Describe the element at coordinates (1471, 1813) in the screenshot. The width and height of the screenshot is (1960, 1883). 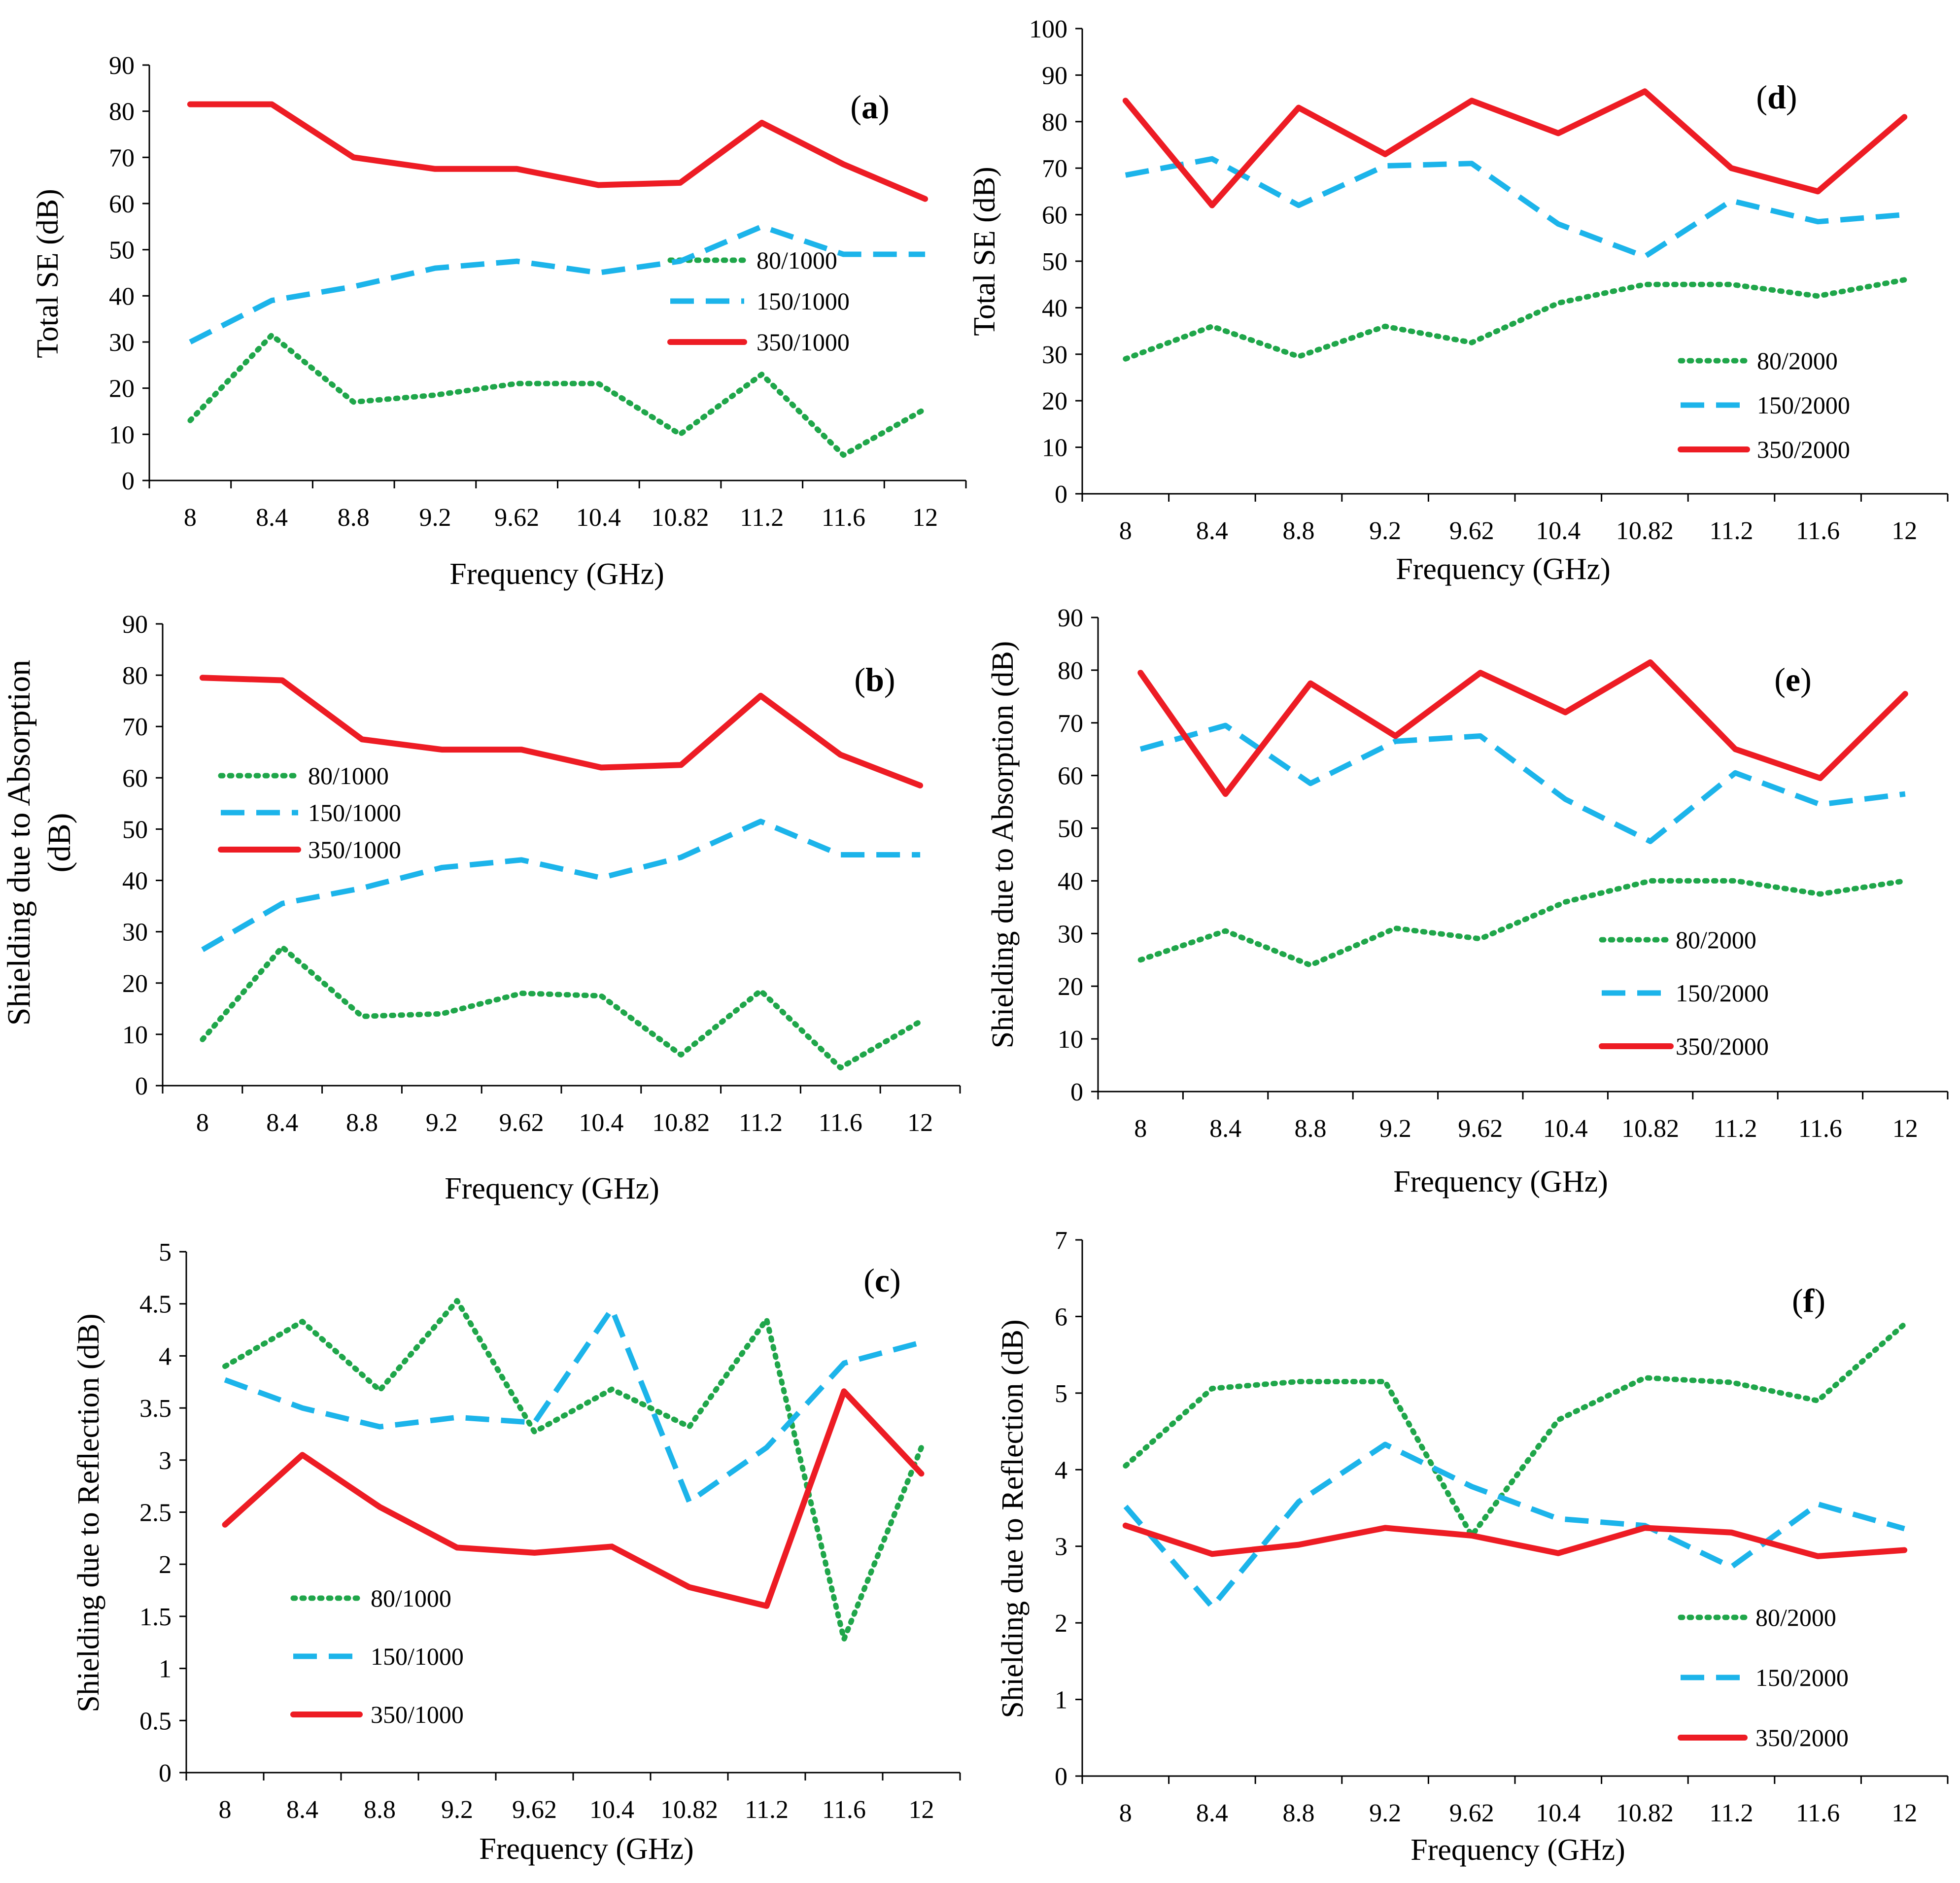
I see `x-tick-label: 9.62` at that location.